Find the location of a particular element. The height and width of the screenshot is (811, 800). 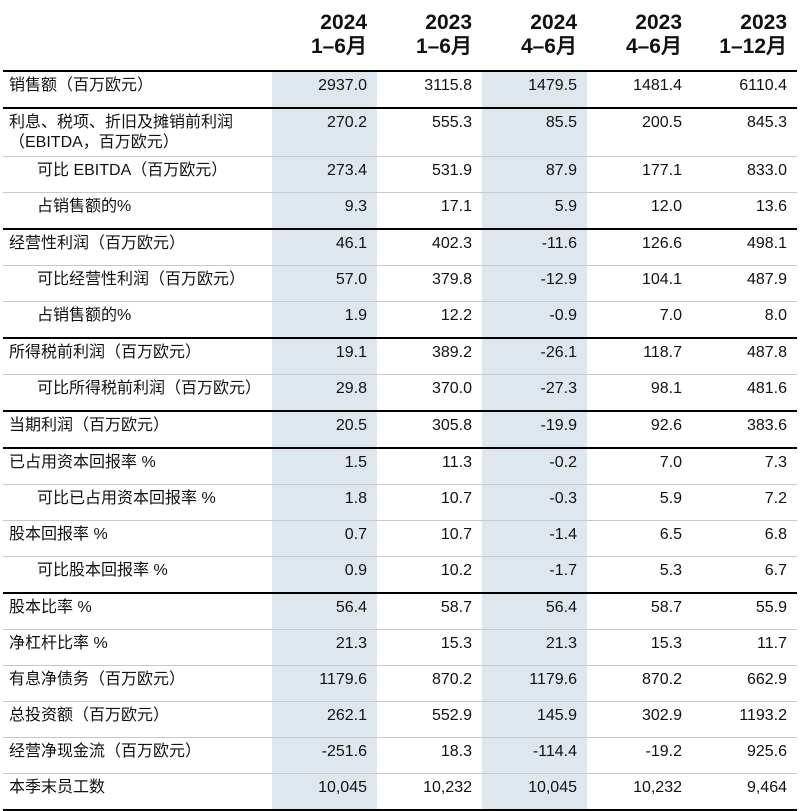

cell-value: 7.0 is located at coordinates (639, 320).